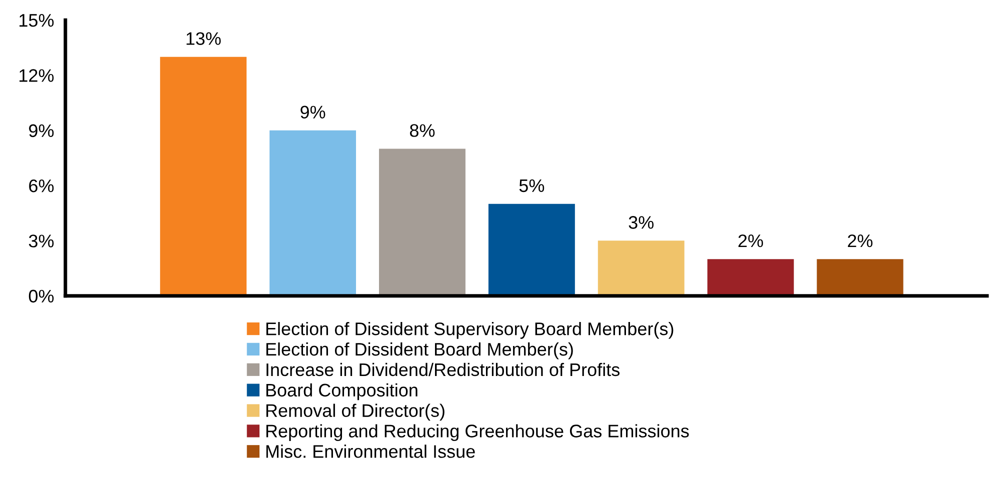 Image resolution: width=991 pixels, height=489 pixels. I want to click on legend-label: Removal of Director(s), so click(355, 412).